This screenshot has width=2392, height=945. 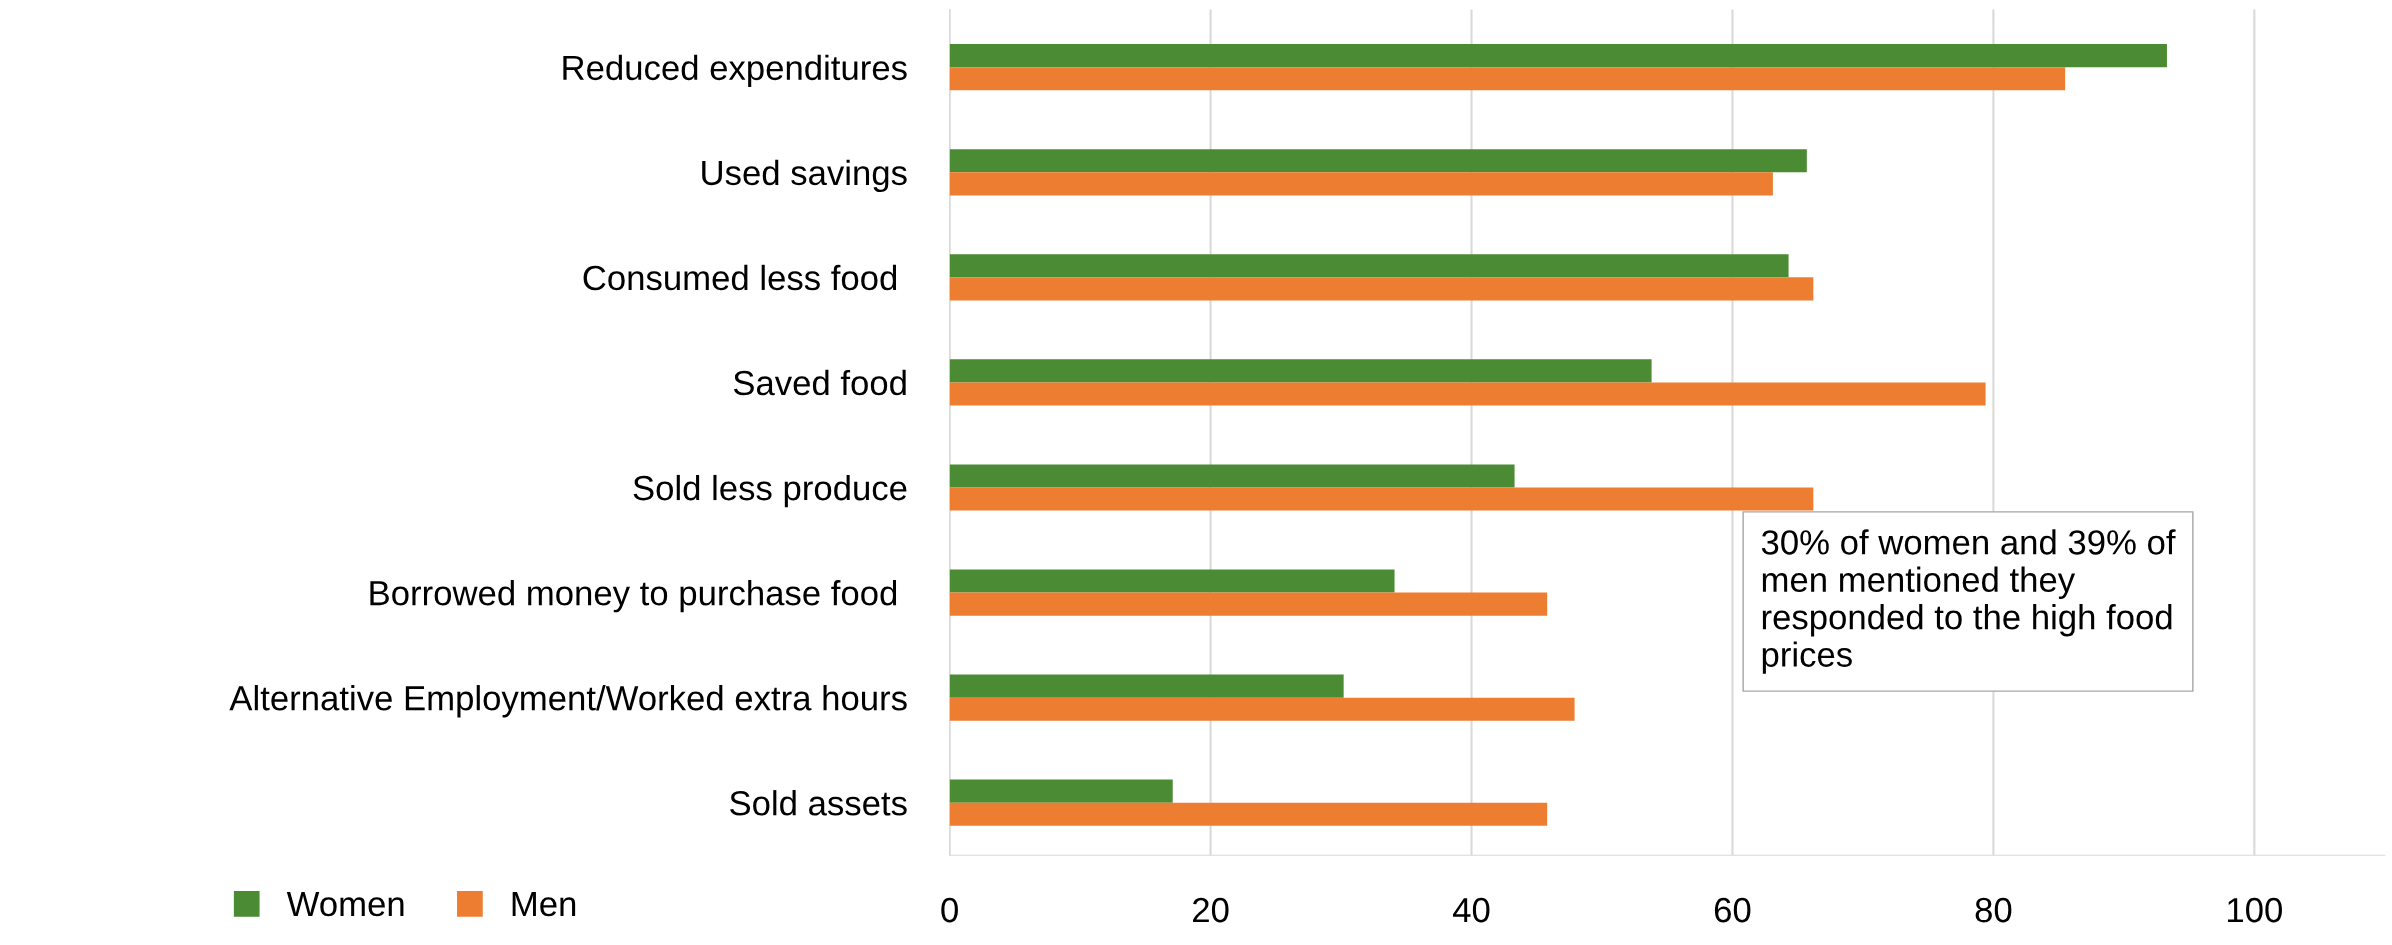 What do you see at coordinates (770, 491) in the screenshot?
I see `y-tick-label: Sold less produce` at bounding box center [770, 491].